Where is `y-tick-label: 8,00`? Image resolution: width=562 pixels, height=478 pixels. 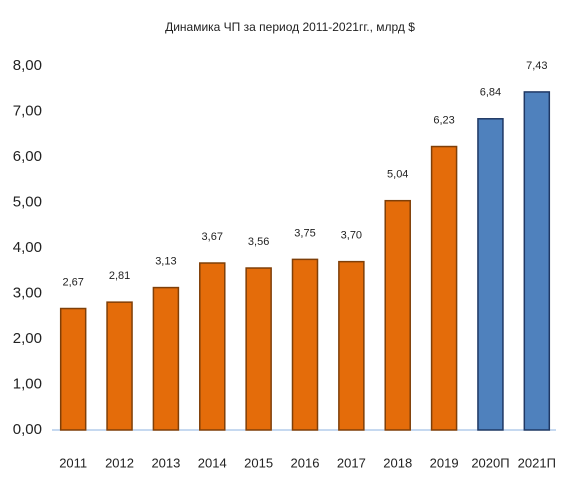 y-tick-label: 8,00 is located at coordinates (27, 65).